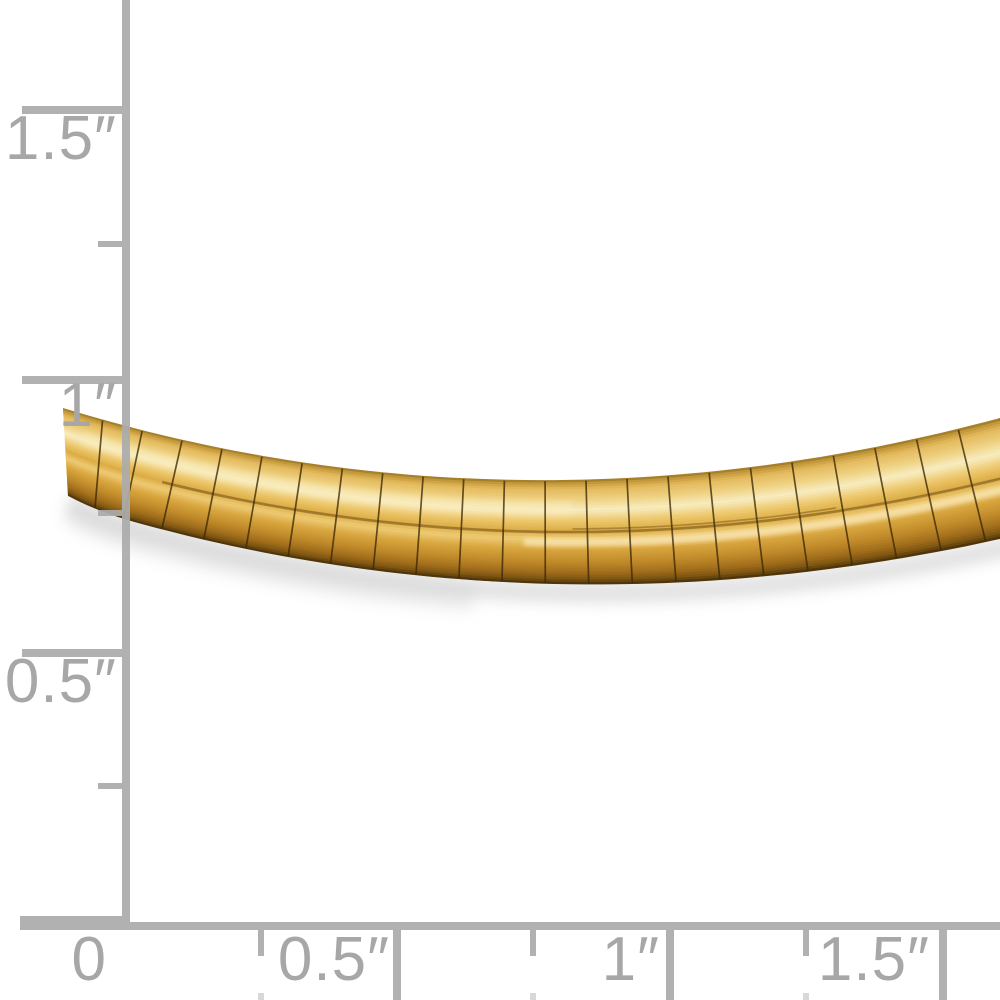 Image resolution: width=1000 pixels, height=1000 pixels. I want to click on ruler-tick-major-v-1in, so click(73, 380).